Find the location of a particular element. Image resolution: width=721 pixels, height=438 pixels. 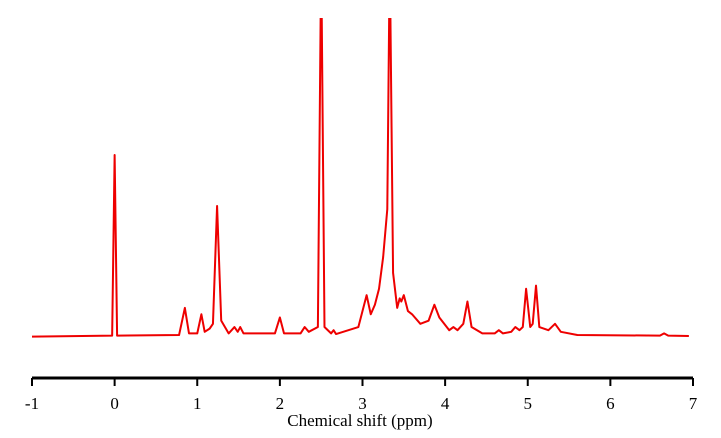

x-tick-label: 3 is located at coordinates (362, 403).